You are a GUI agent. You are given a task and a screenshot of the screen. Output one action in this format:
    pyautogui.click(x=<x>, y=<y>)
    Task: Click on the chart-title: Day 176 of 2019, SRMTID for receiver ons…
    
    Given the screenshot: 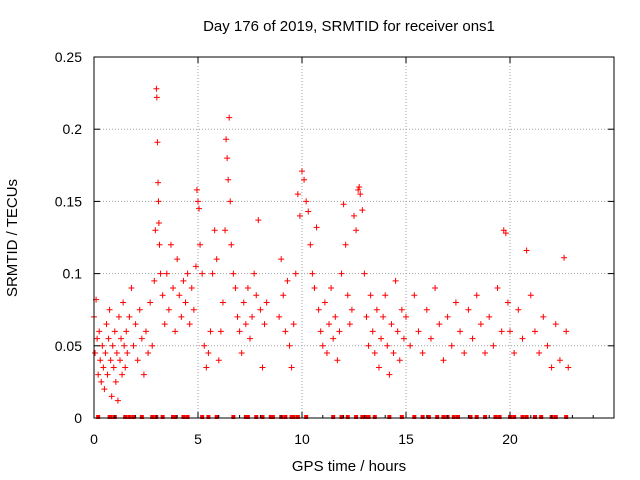 What is the action you would take?
    pyautogui.click(x=349, y=26)
    